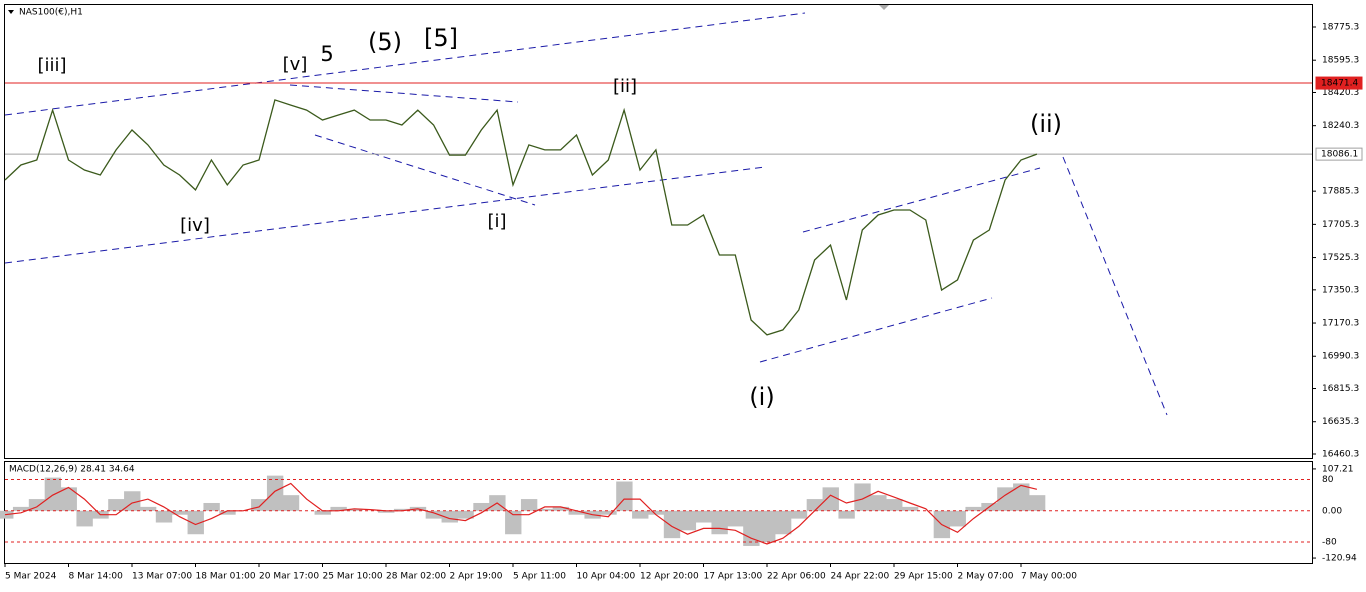  I want to click on y-tick-label: 17885.3, so click(1340, 192).